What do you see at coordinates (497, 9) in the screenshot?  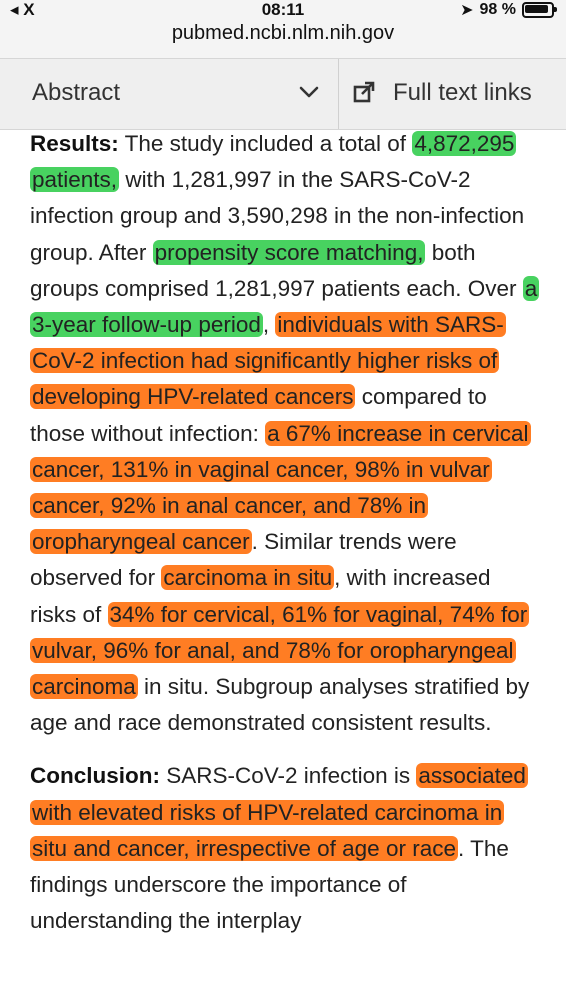 I see `battery-percentage: 98 %` at bounding box center [497, 9].